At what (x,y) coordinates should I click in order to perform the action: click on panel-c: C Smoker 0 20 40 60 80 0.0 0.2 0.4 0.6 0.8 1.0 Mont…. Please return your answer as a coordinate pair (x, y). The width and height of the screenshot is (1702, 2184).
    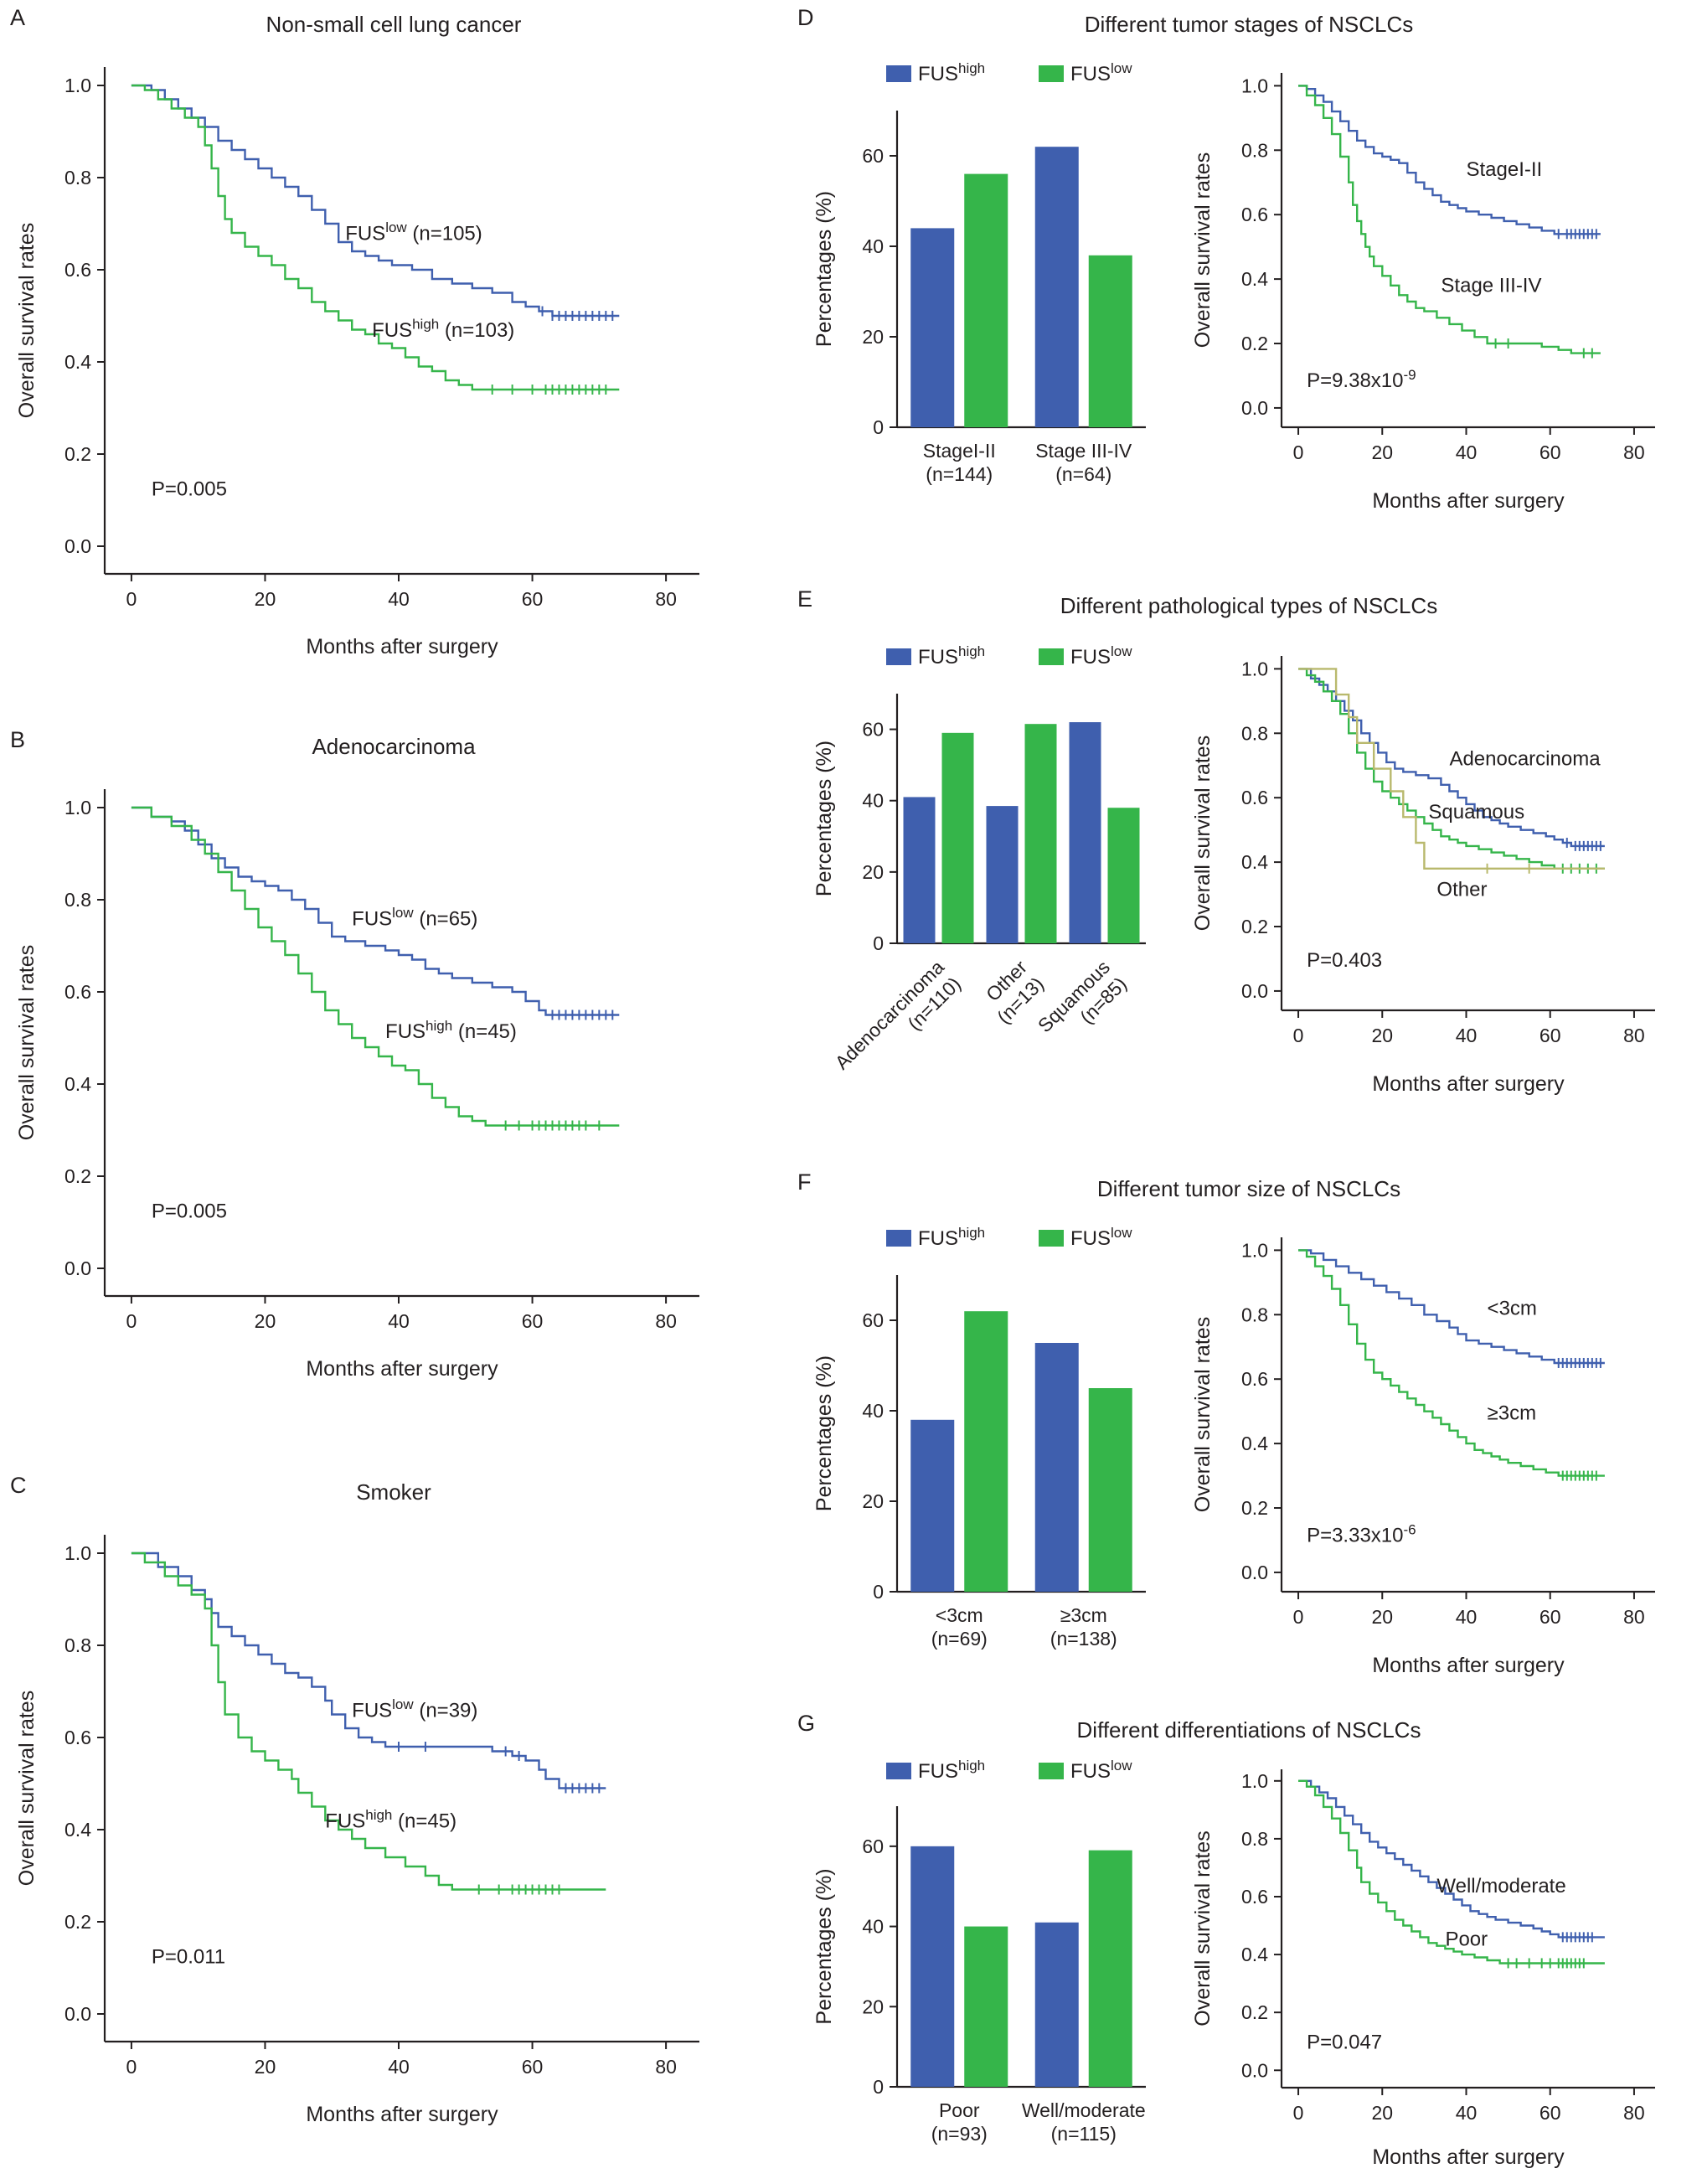
    Looking at the image, I should click on (393, 1812).